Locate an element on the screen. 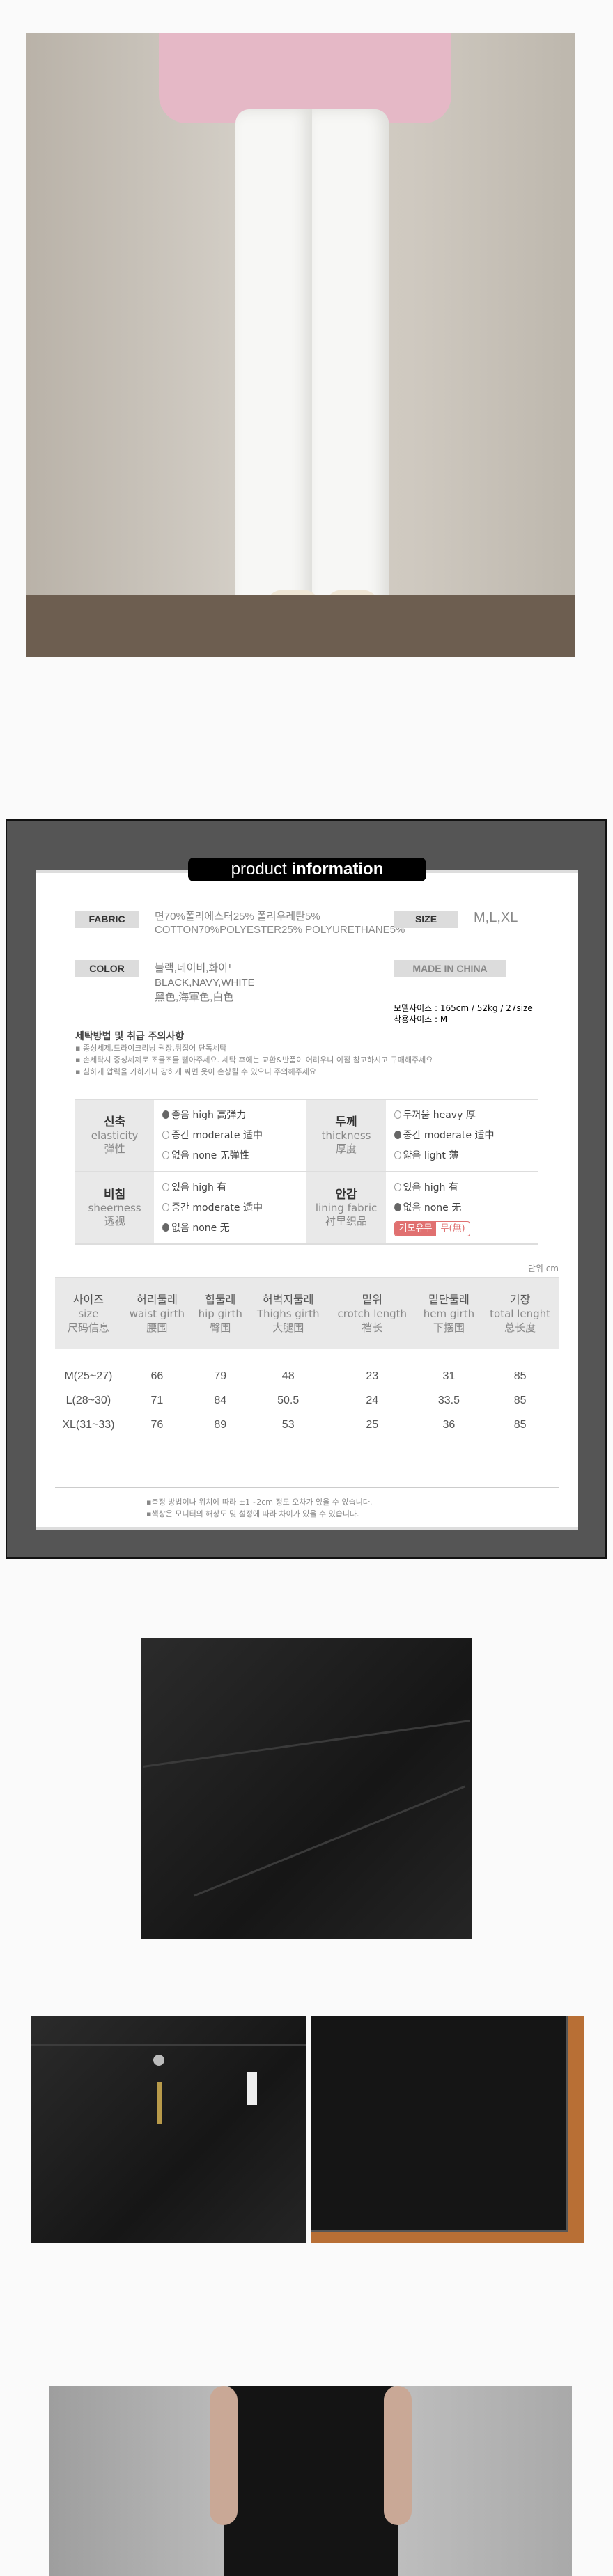  size-cell: 66 is located at coordinates (157, 1375).